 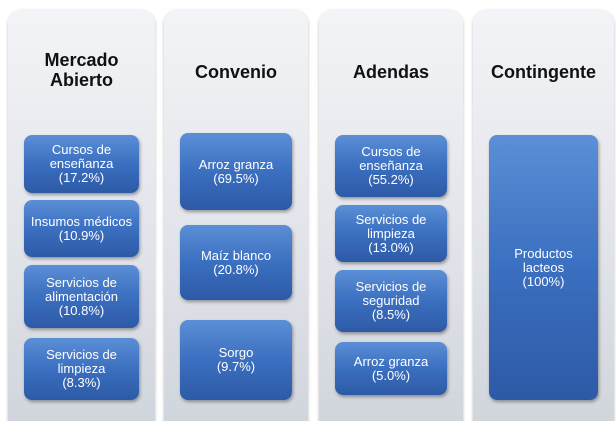 I want to click on item-box: Arroz granza (69.5%), so click(x=236, y=171).